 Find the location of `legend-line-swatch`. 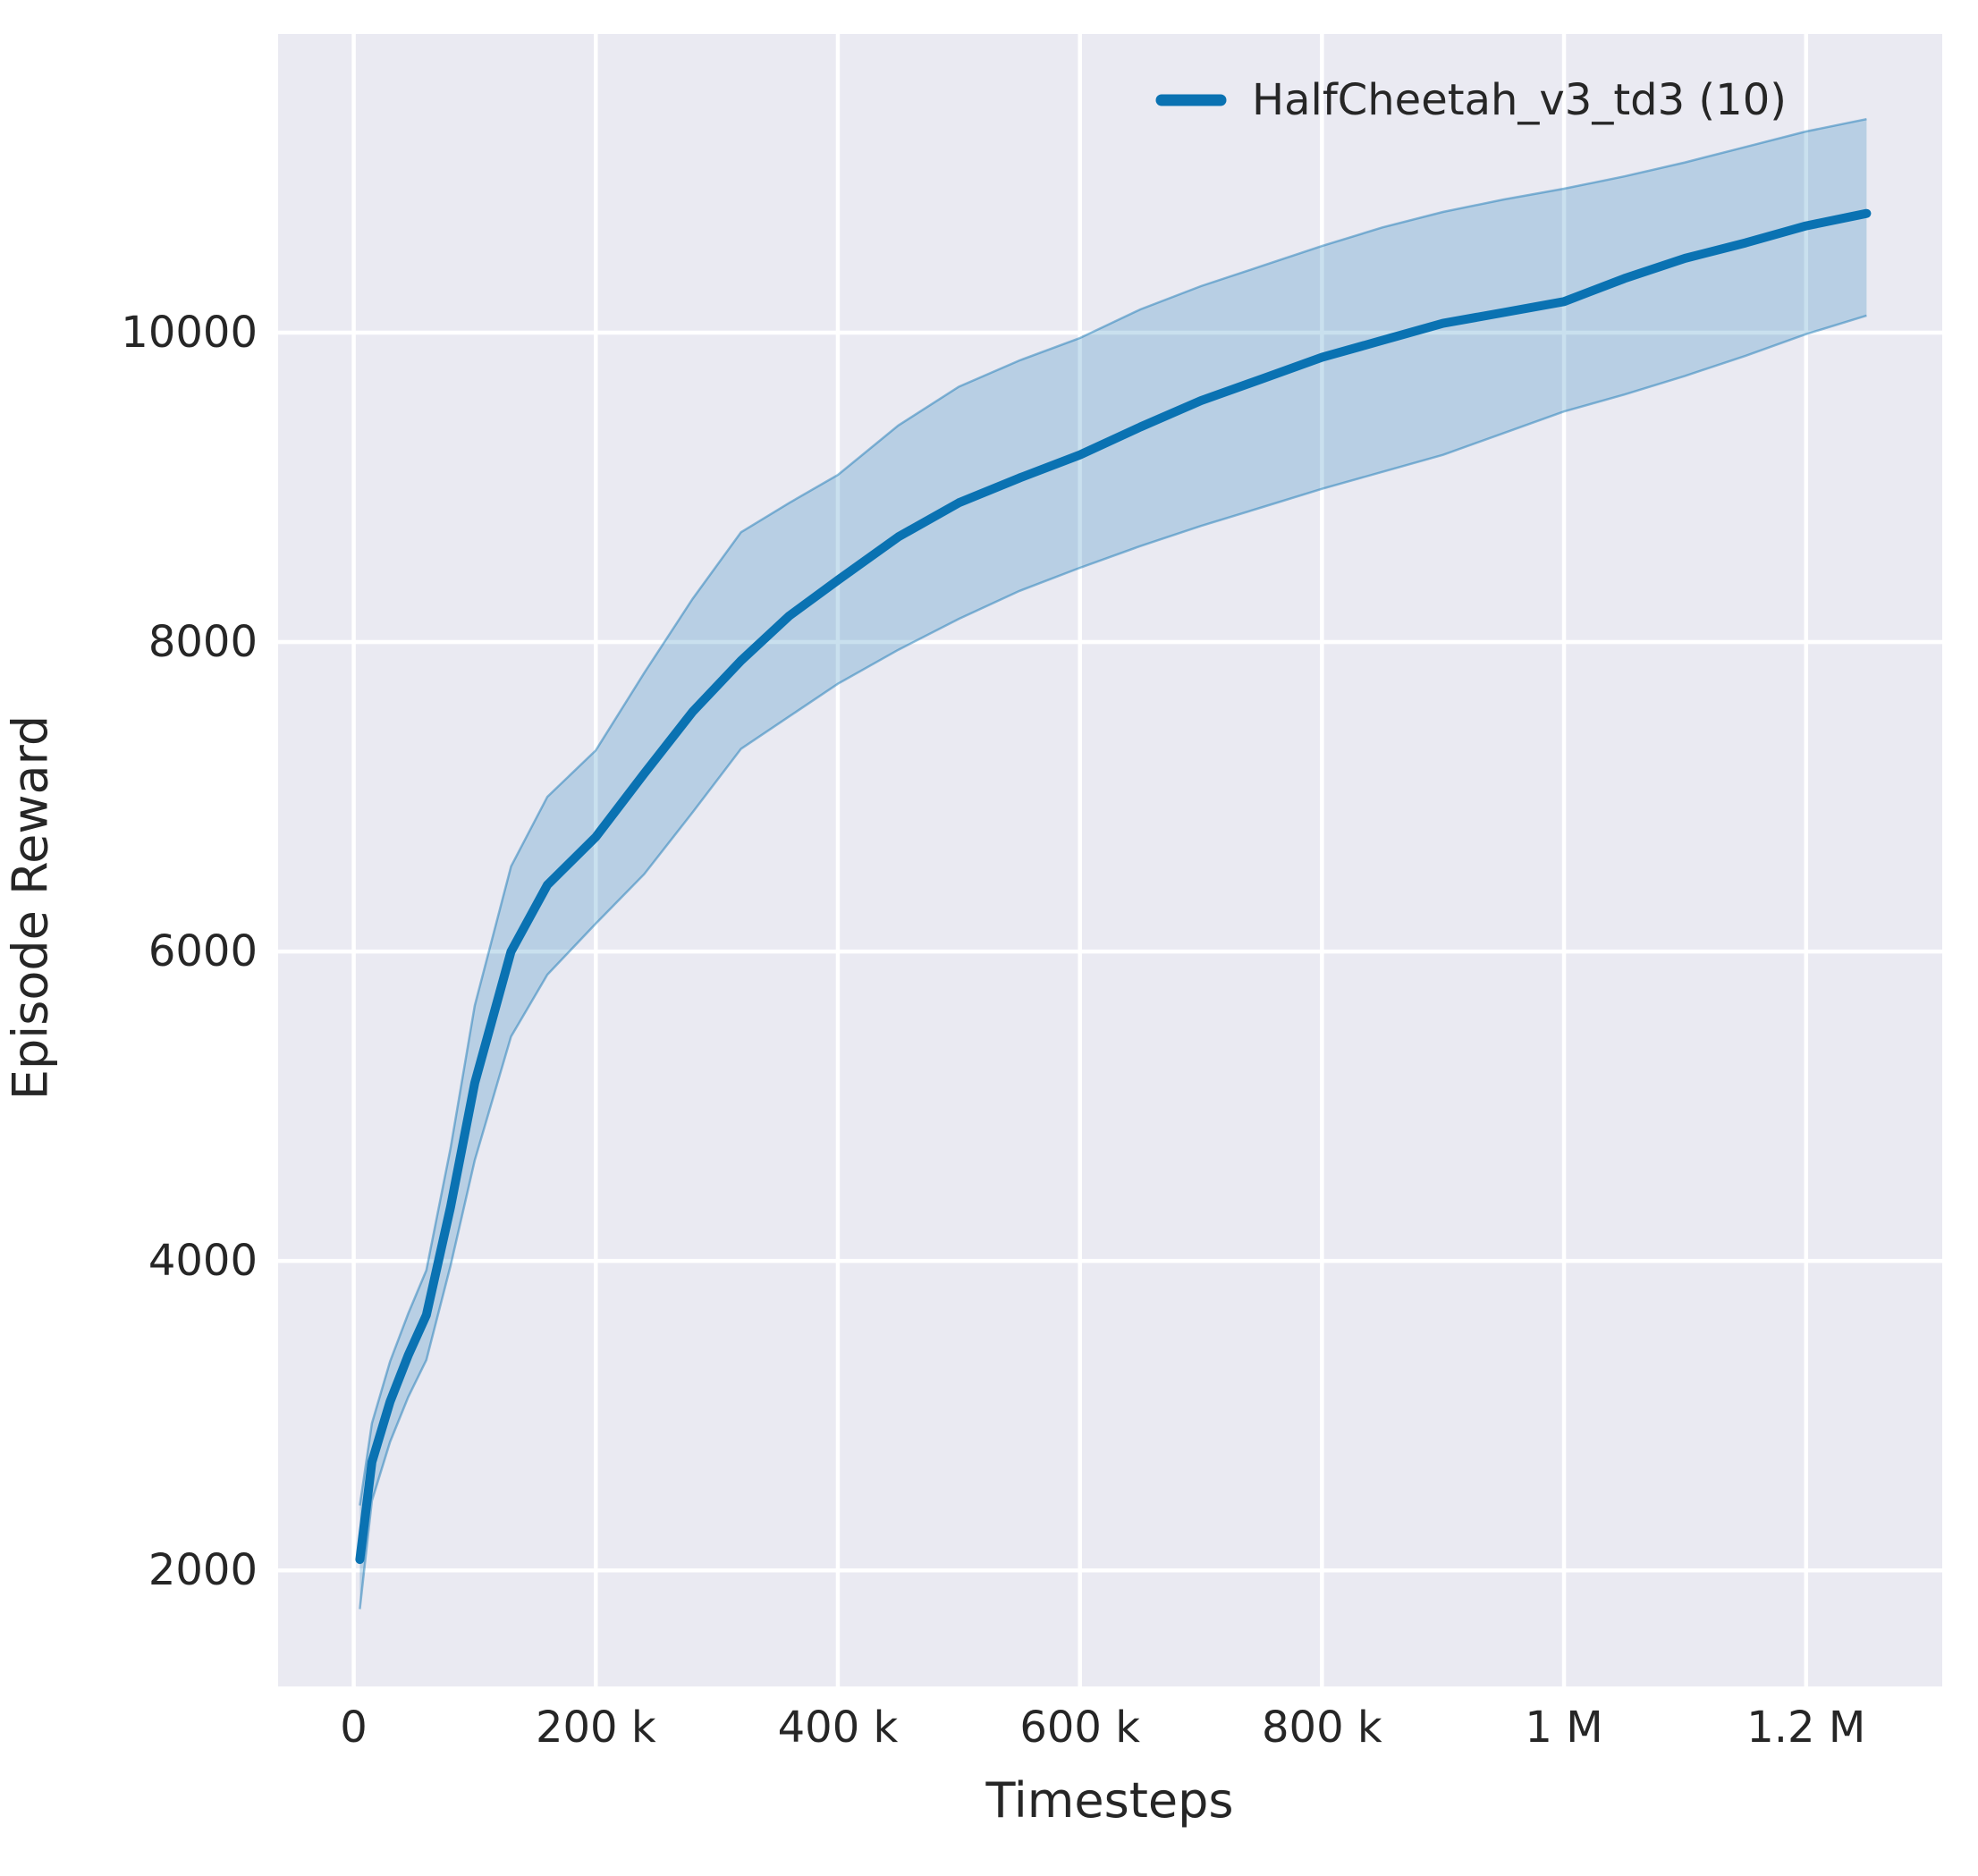

legend-line-swatch is located at coordinates (1191, 100).